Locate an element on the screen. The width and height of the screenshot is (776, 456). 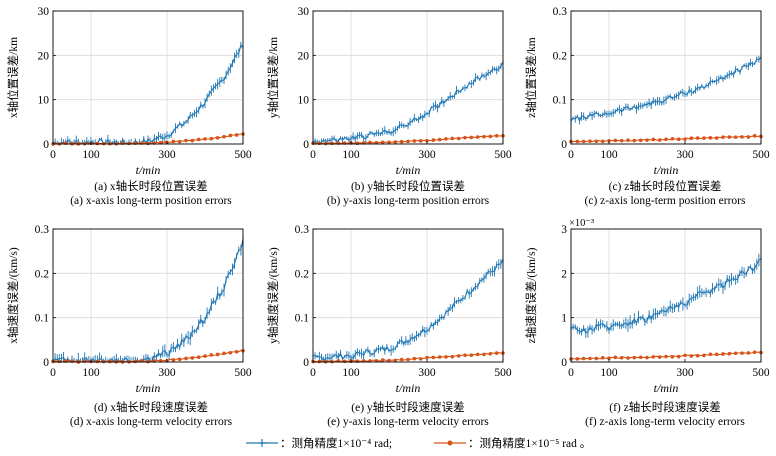
xtick-label-e-2: 300 is located at coordinates (427, 373).